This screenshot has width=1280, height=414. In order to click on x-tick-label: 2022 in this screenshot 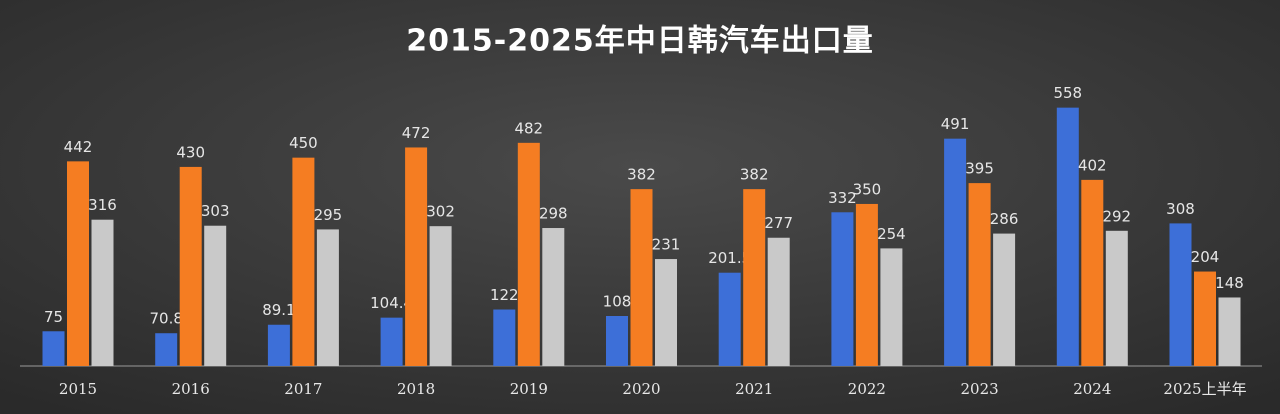, I will do `click(867, 389)`.